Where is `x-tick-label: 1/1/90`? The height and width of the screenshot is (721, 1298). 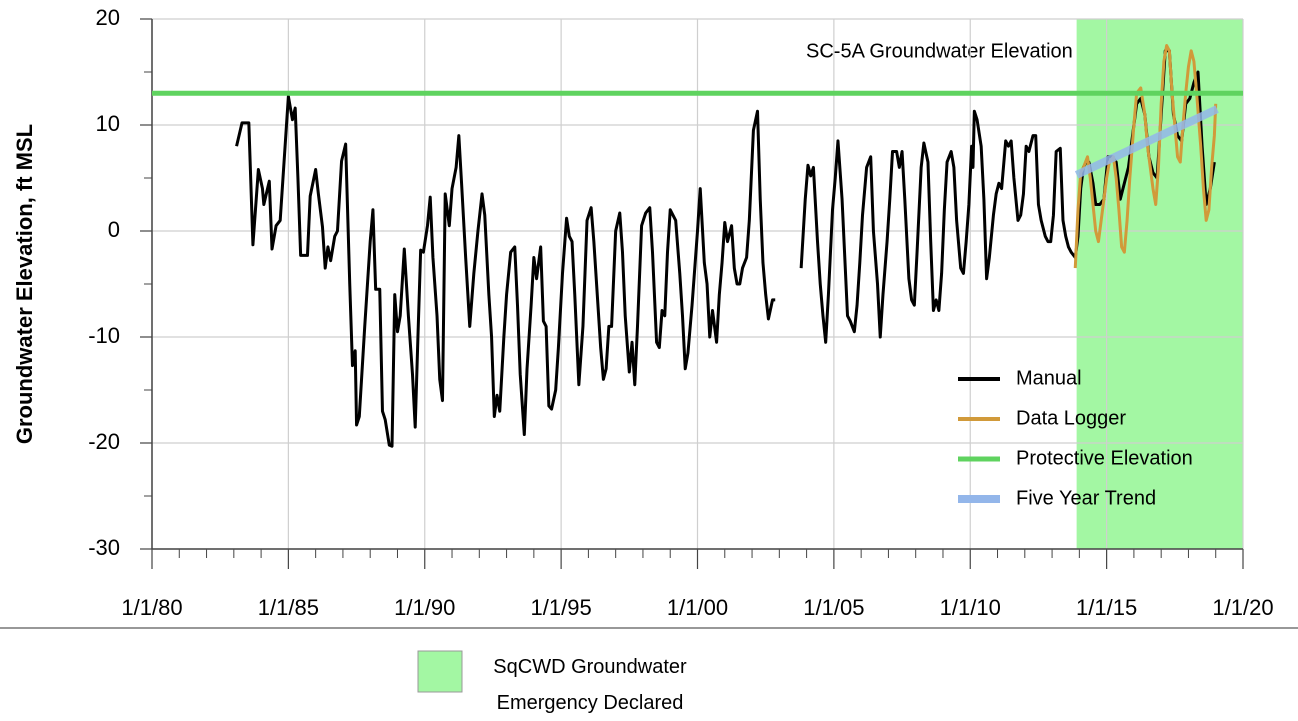
x-tick-label: 1/1/90 is located at coordinates (424, 607).